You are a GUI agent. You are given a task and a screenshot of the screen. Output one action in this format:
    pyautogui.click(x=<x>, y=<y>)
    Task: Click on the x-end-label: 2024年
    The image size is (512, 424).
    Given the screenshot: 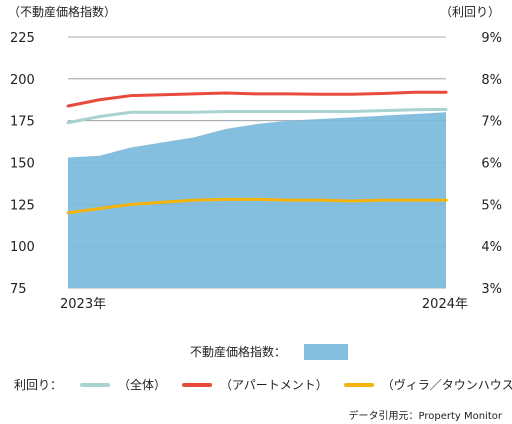 What is the action you would take?
    pyautogui.click(x=445, y=304)
    